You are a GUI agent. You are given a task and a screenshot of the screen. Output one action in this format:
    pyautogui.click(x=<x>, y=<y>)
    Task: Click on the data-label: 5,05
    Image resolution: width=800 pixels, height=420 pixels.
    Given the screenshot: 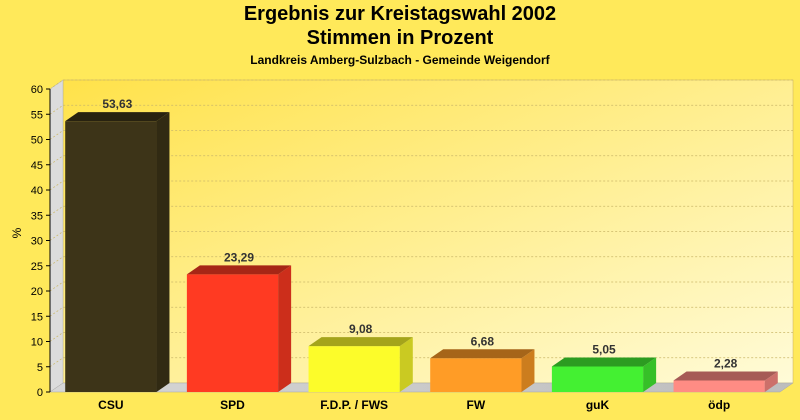 What is the action you would take?
    pyautogui.click(x=604, y=349)
    